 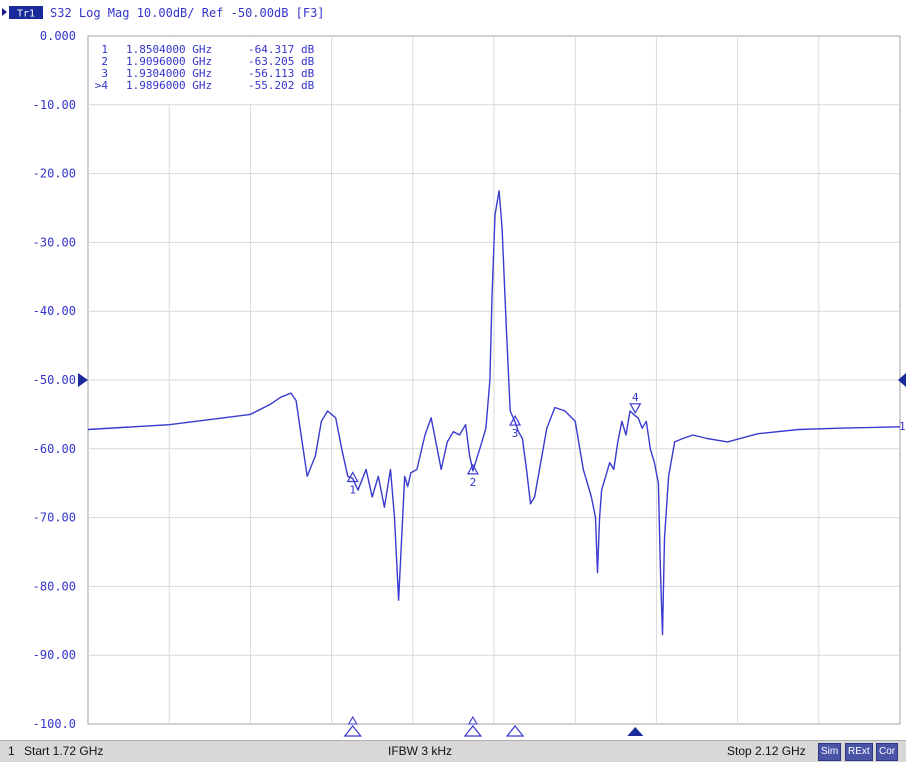 I want to click on marker-2: 2, so click(x=472, y=476).